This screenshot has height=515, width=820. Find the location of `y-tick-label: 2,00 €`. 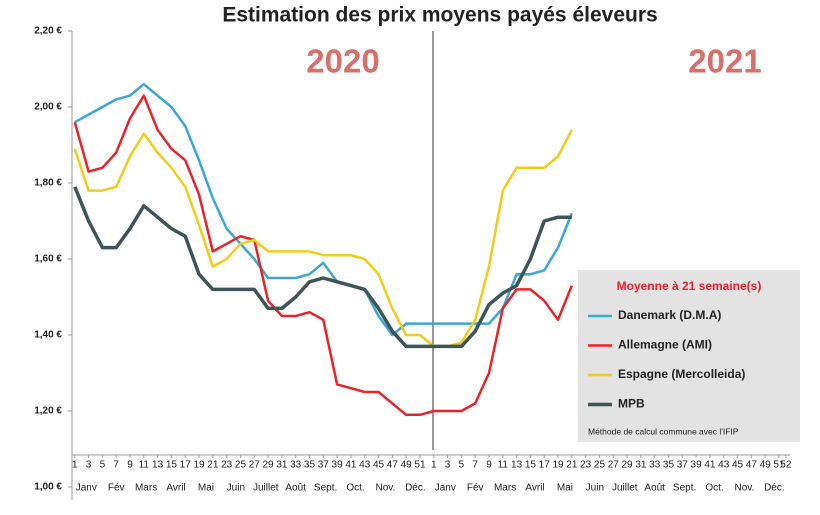

y-tick-label: 2,00 € is located at coordinates (48, 107).